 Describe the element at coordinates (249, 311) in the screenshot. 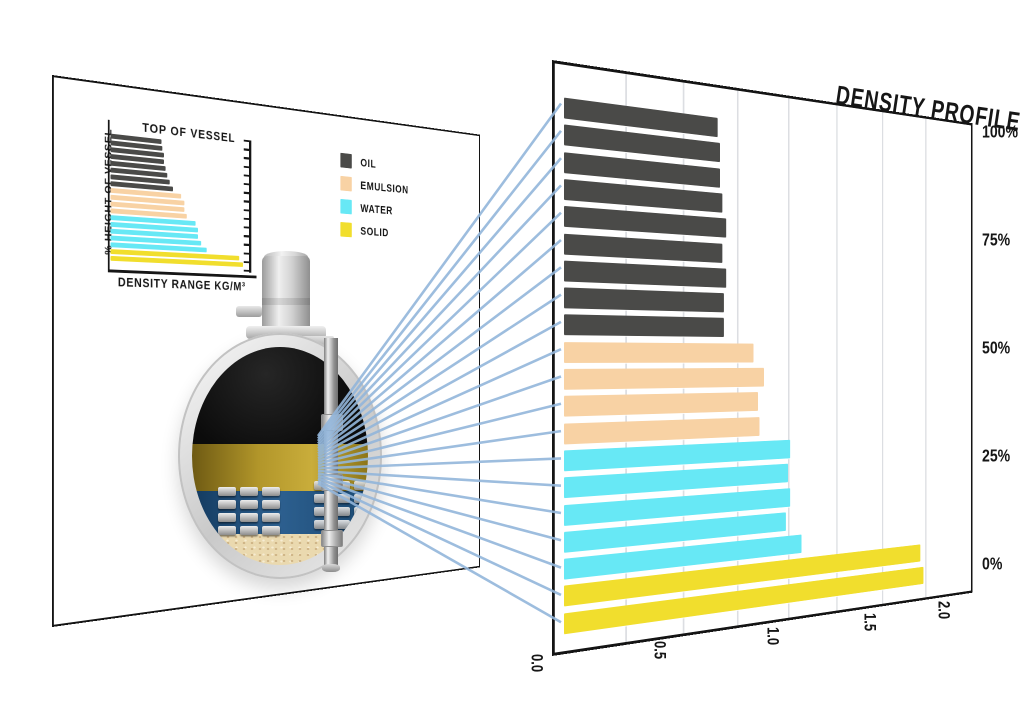

I see `side-nozzle` at that location.